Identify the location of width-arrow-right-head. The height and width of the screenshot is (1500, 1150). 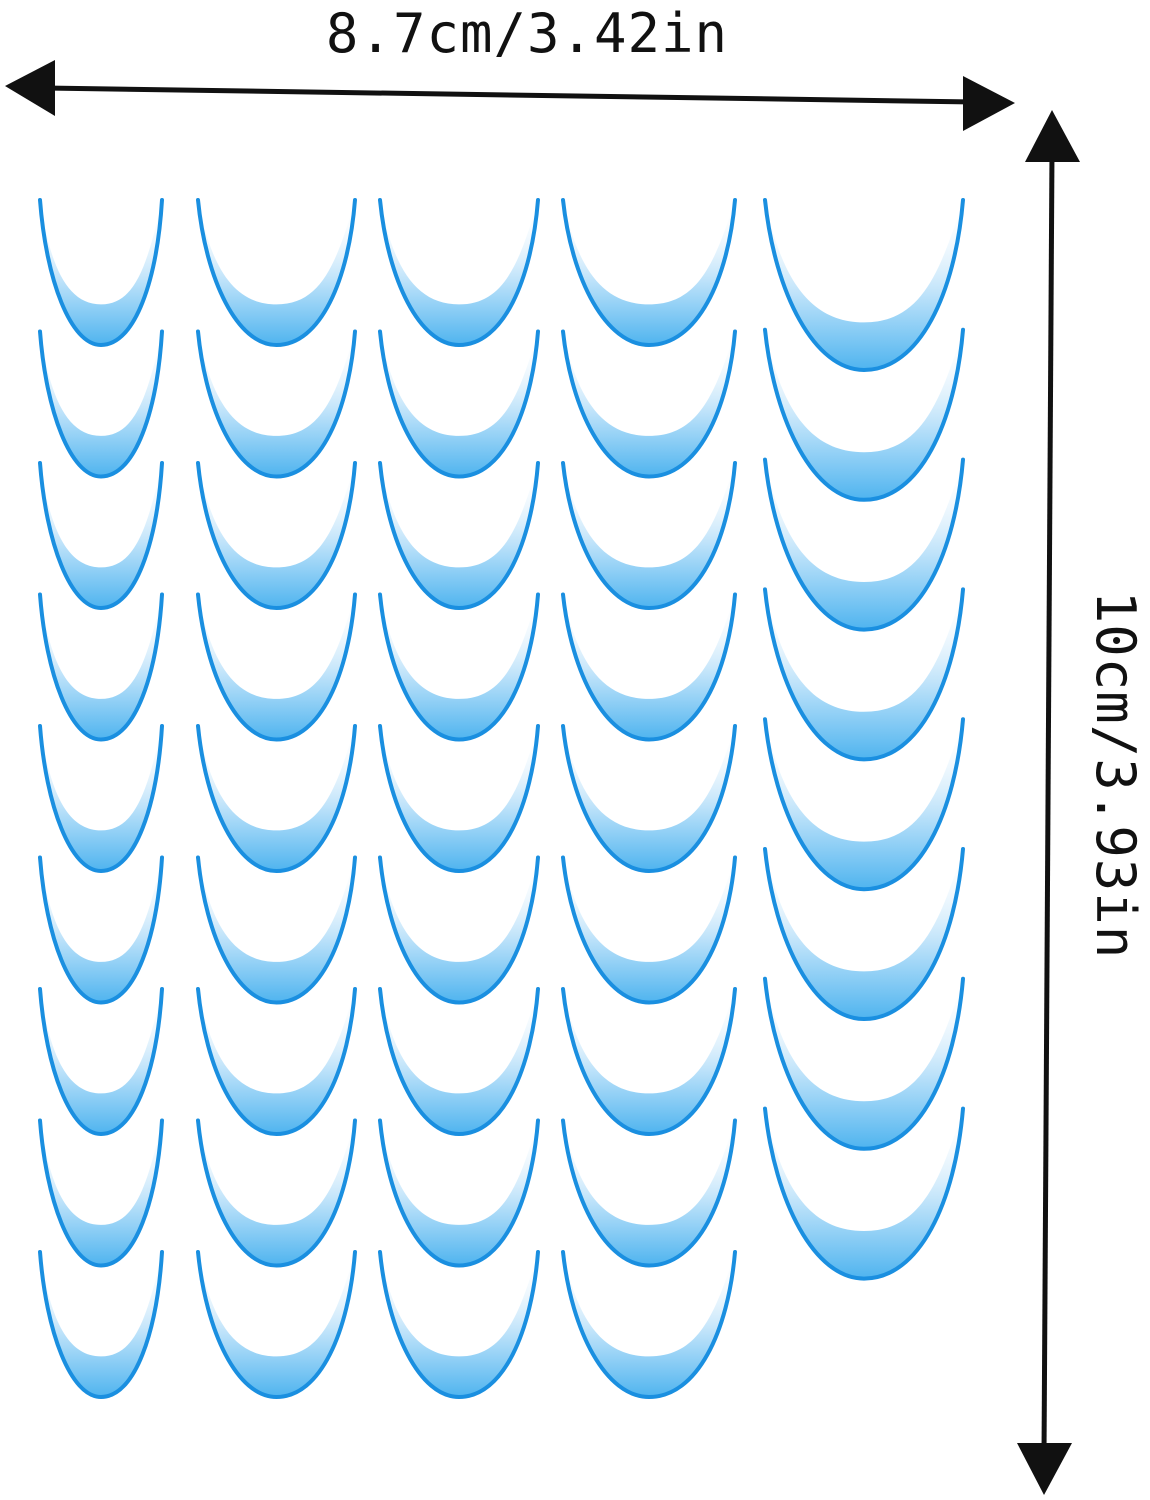
(989, 103).